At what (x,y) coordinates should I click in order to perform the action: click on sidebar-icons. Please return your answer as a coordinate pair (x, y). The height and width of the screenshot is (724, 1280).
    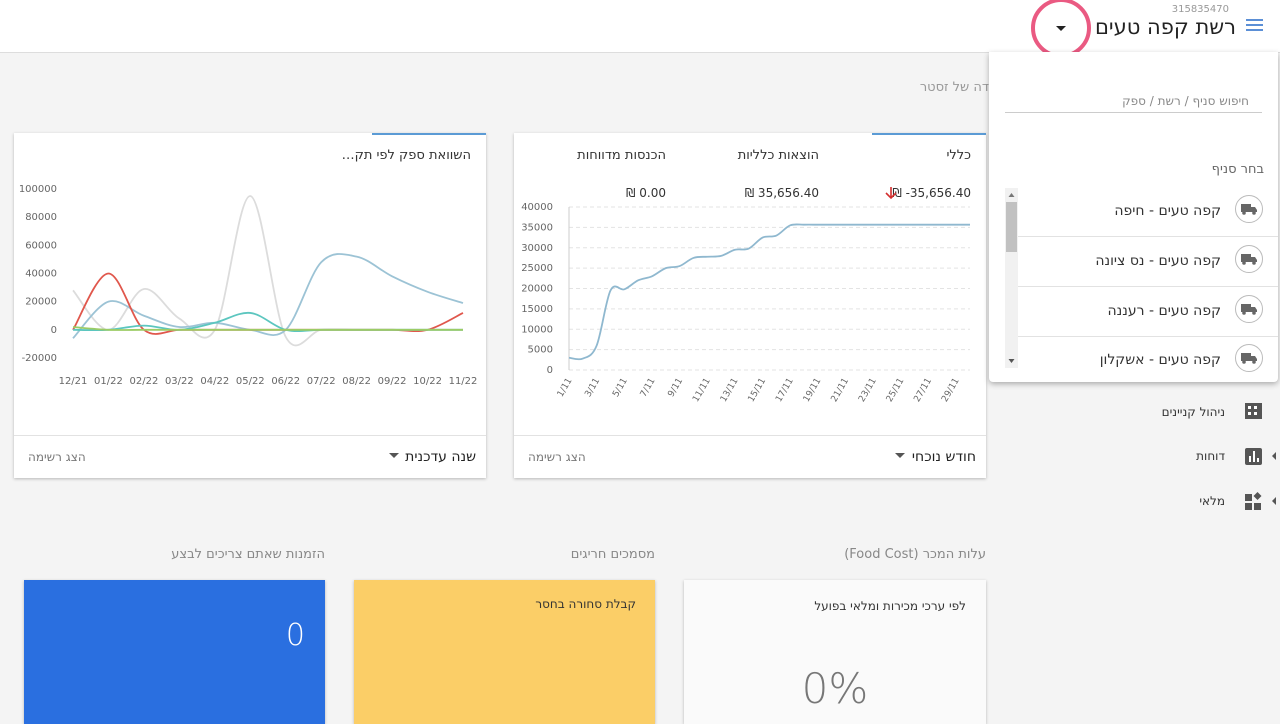
    Looking at the image, I should click on (1260, 456).